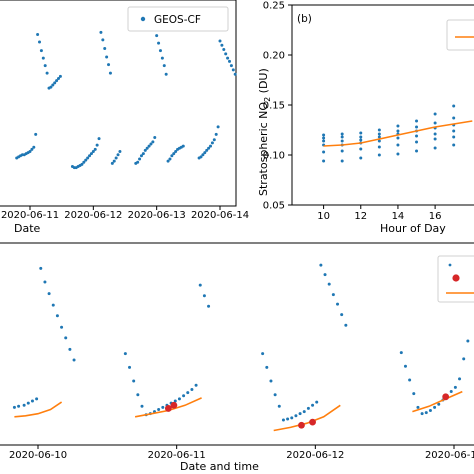 Image resolution: width=474 pixels, height=474 pixels. What do you see at coordinates (274, 6) in the screenshot?
I see `panel-b-y-tick-label: 0.25` at bounding box center [274, 6].